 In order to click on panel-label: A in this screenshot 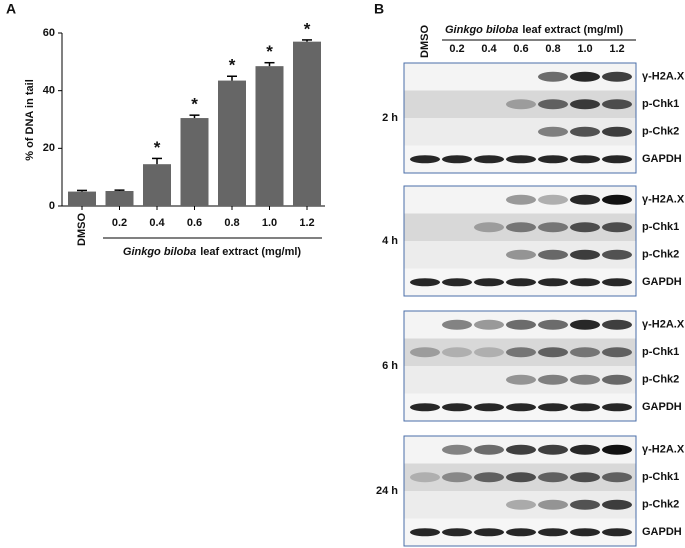, I will do `click(11, 9)`.